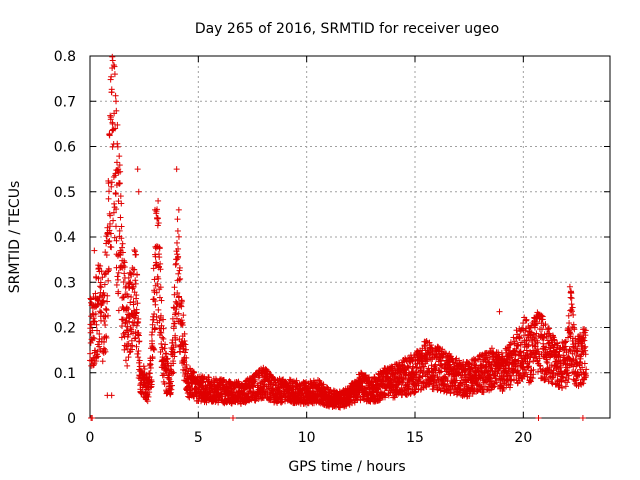 The image size is (640, 480). What do you see at coordinates (65, 148) in the screenshot?
I see `y-tick-label: 0.6` at bounding box center [65, 148].